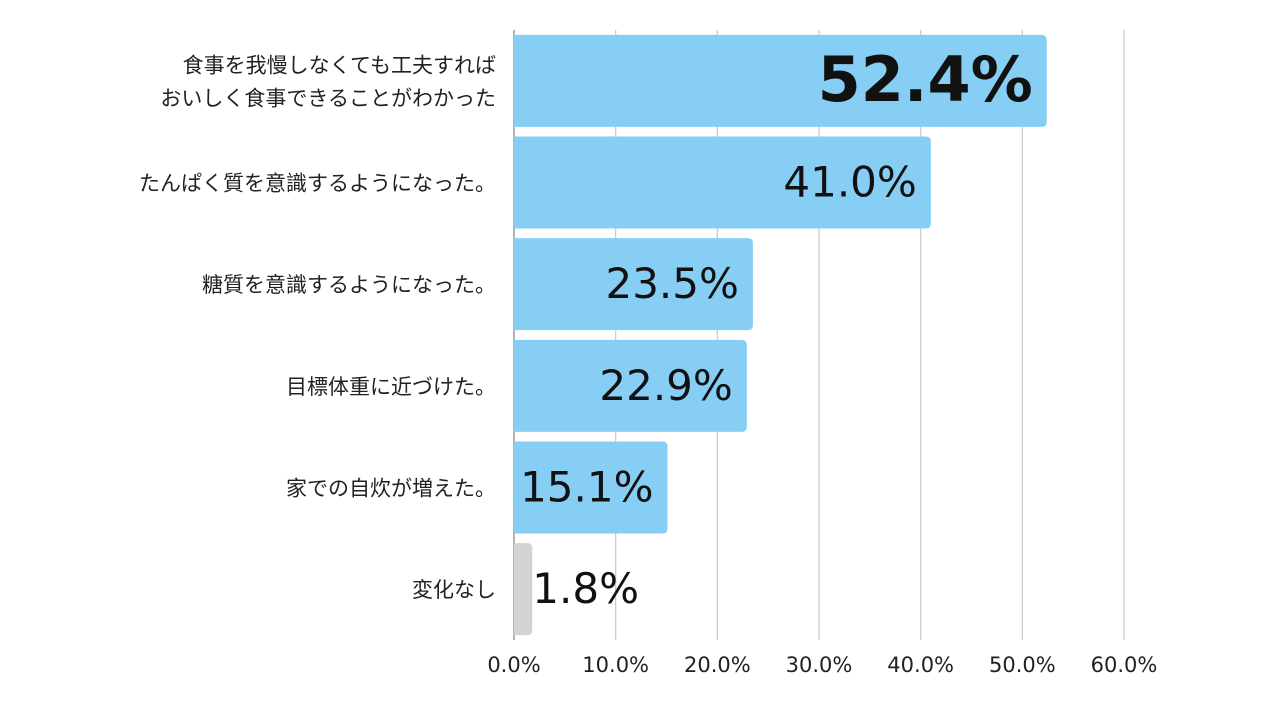  What do you see at coordinates (391, 489) in the screenshot?
I see `category-label: 家での自炊が増えた。` at bounding box center [391, 489].